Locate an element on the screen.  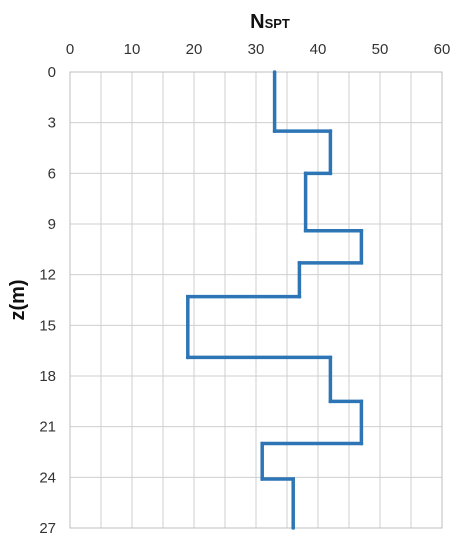
x-axis-title-subscript: SPT is located at coordinates (277, 23).